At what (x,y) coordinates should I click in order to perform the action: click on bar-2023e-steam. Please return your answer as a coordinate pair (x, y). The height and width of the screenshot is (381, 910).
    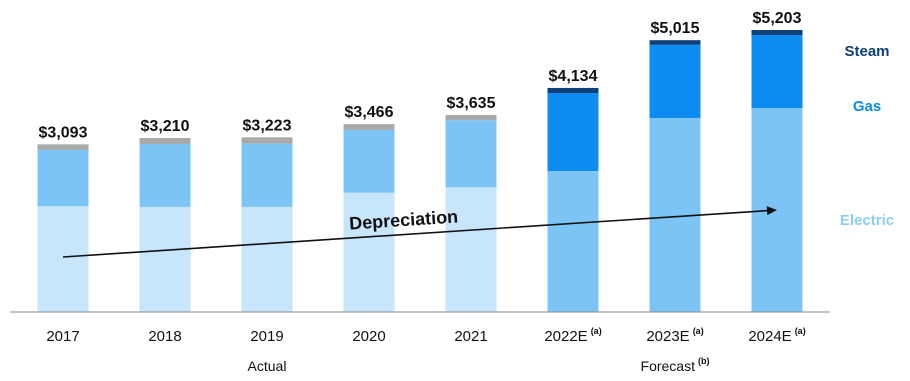
    Looking at the image, I should click on (675, 42).